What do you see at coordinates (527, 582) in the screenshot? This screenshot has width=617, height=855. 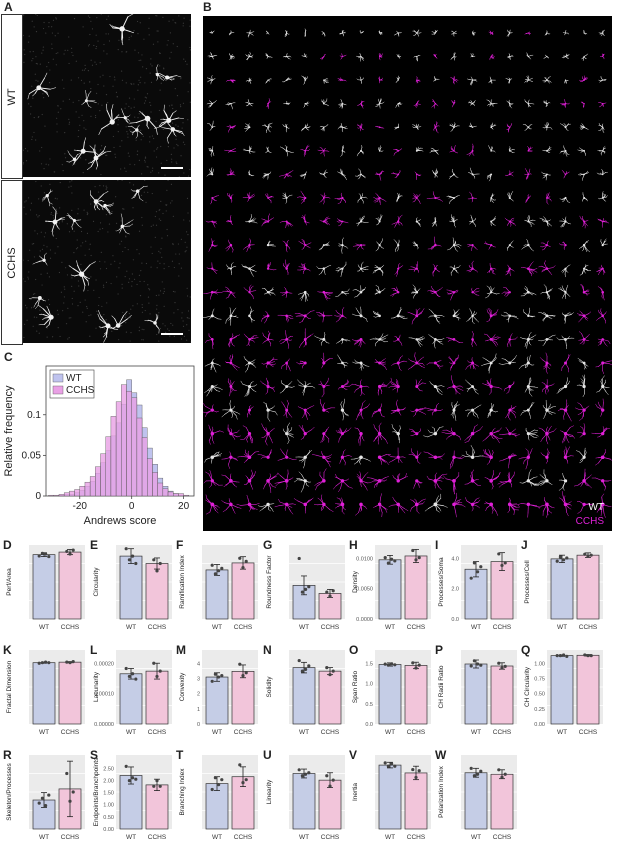 I see `y-axis-label: Processes/Cell` at bounding box center [527, 582].